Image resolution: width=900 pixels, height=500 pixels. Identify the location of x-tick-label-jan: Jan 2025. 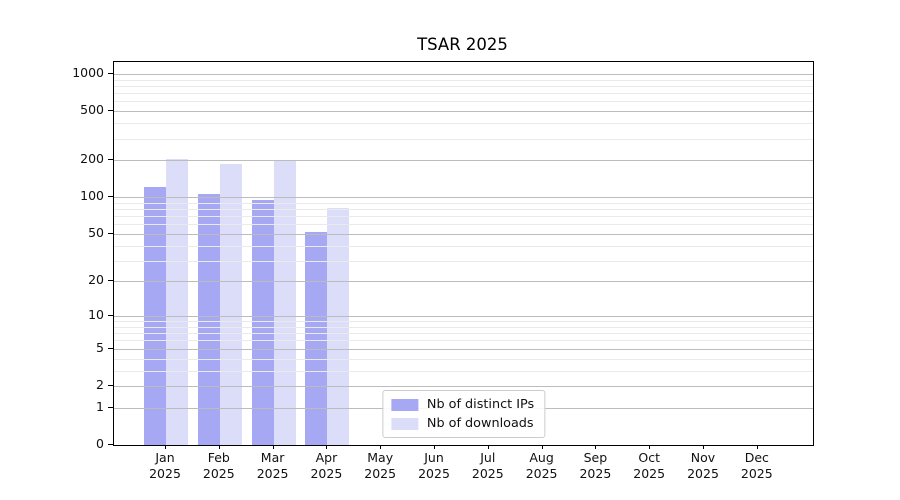
(165, 466).